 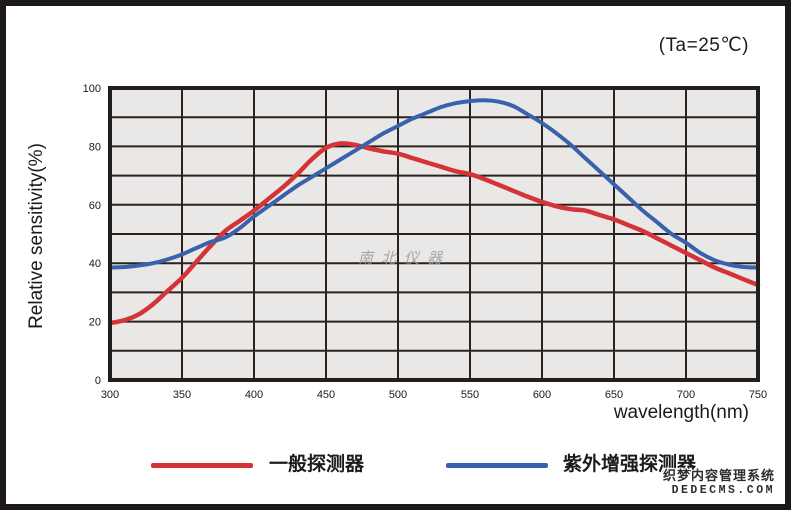 What do you see at coordinates (686, 395) in the screenshot?
I see `x-tick-label: 700` at bounding box center [686, 395].